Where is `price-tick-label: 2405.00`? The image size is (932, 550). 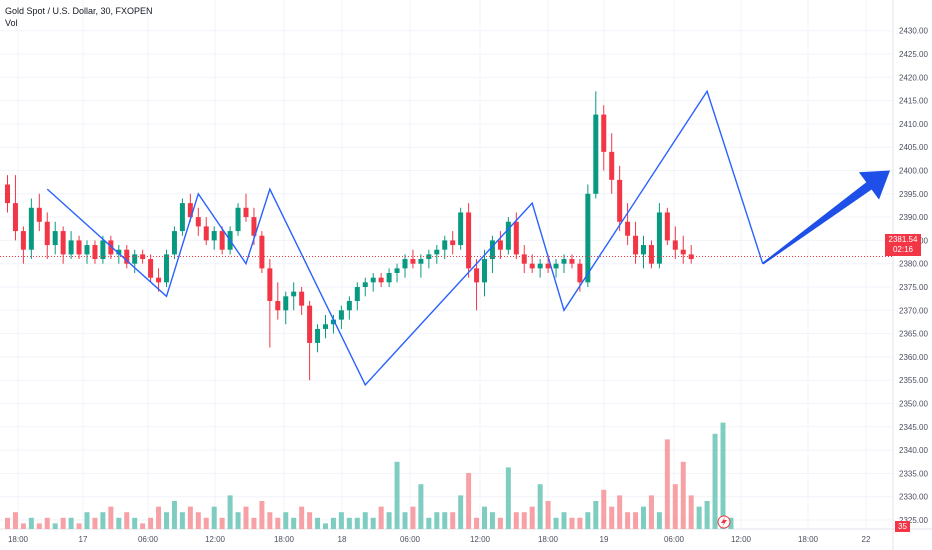
price-tick-label: 2405.00 is located at coordinates (913, 147).